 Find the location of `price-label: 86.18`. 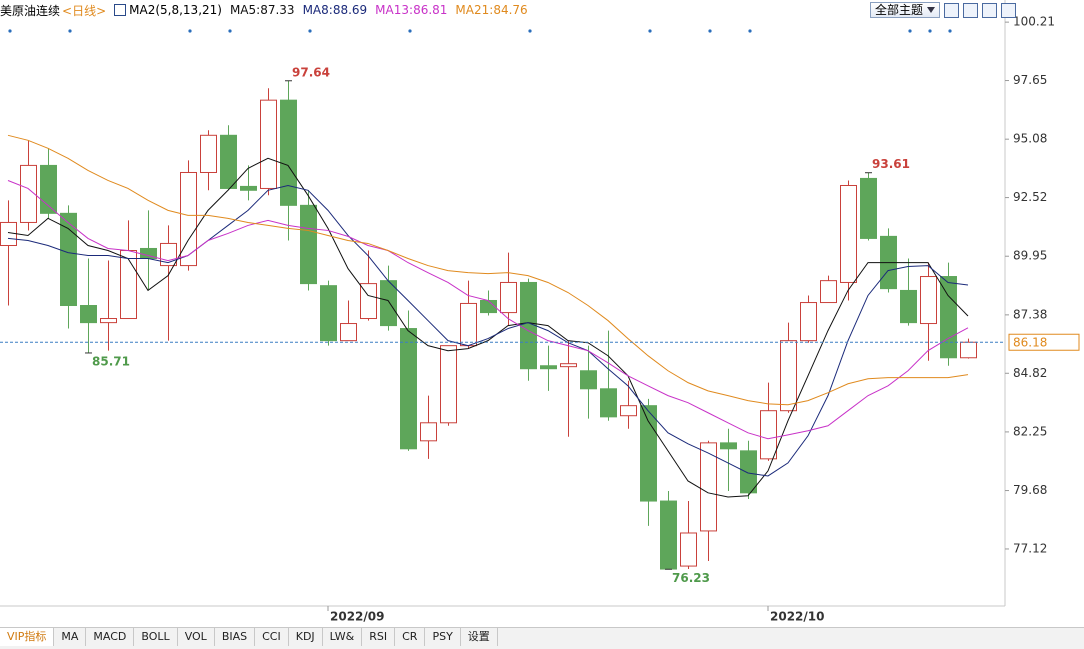

price-label: 86.18 is located at coordinates (1030, 343).